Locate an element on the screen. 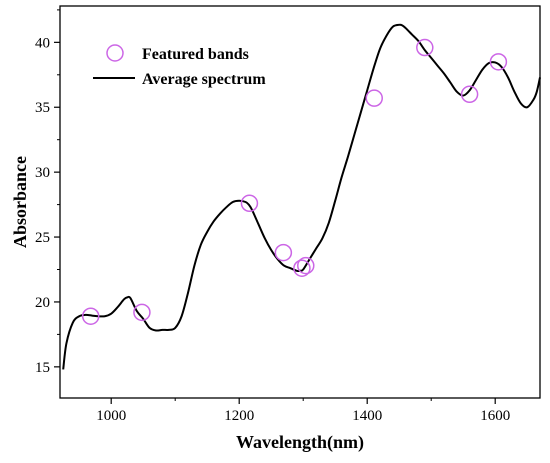 The image size is (550, 463). y-tick-label: 30 is located at coordinates (42, 173).